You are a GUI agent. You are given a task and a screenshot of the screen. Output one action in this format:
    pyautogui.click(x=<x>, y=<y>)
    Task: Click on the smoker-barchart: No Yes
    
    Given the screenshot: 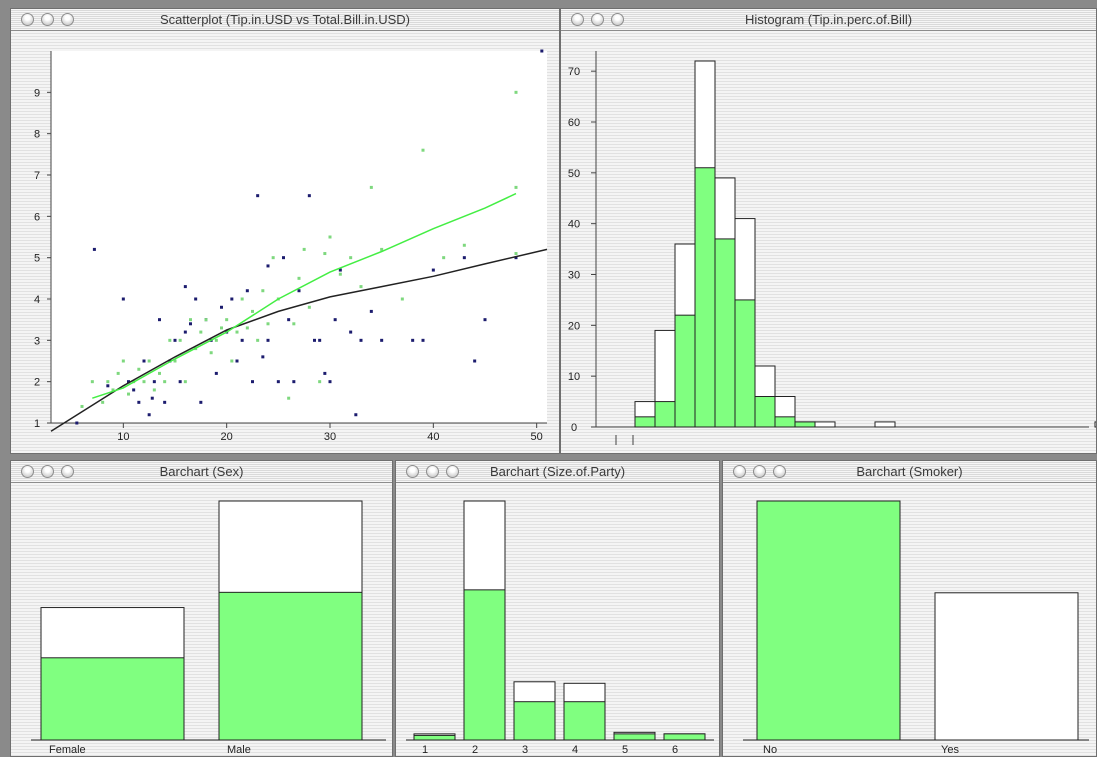 What is the action you would take?
    pyautogui.click(x=909, y=620)
    